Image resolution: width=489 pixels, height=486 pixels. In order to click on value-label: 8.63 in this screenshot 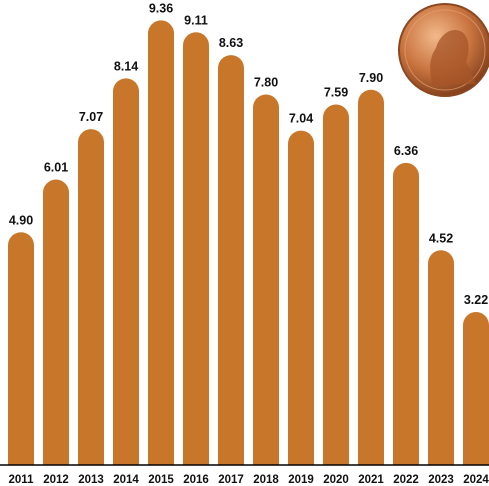, I will do `click(231, 43)`.